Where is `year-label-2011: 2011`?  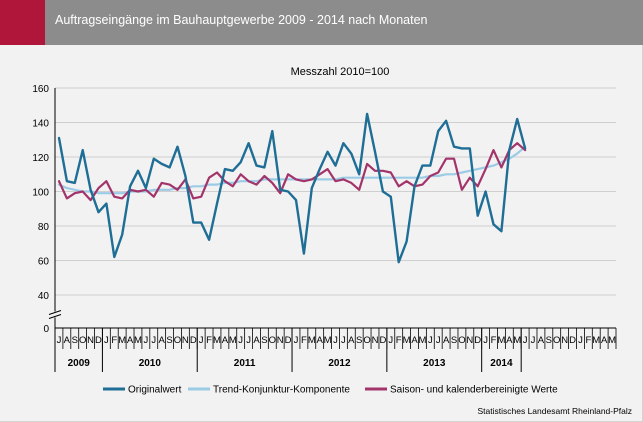
year-label-2011: 2011 is located at coordinates (245, 363).